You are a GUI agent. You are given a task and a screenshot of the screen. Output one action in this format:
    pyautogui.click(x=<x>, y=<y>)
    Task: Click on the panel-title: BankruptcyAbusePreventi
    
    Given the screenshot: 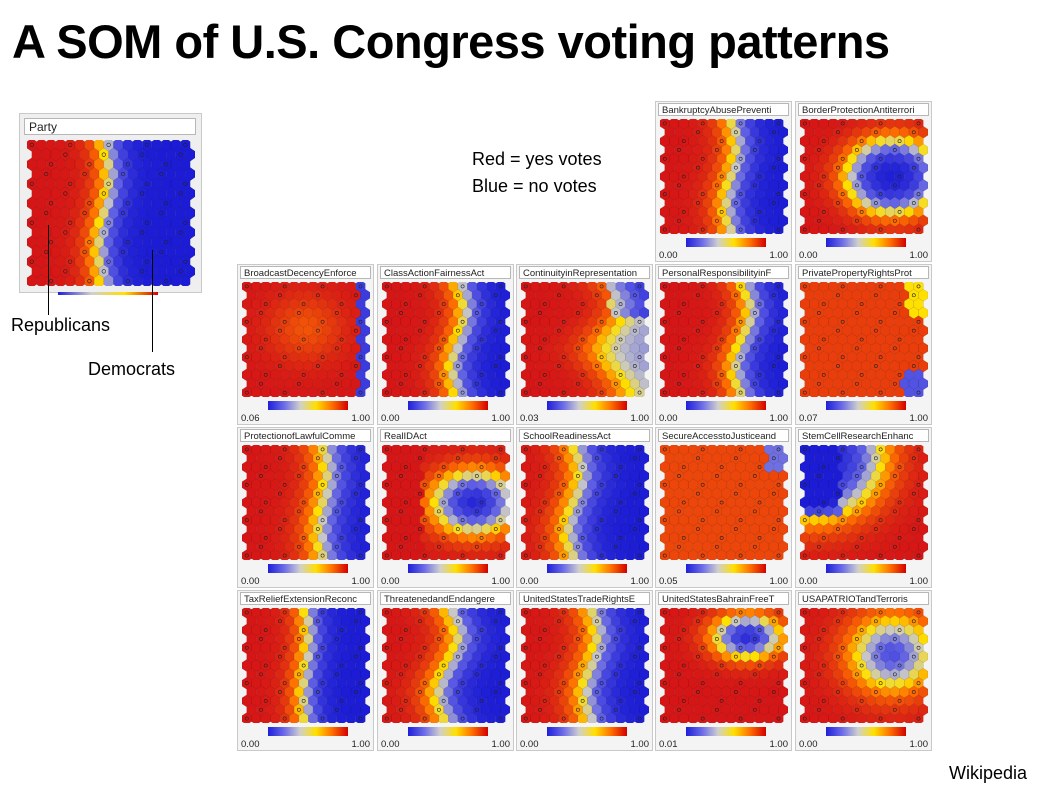 What is the action you would take?
    pyautogui.click(x=723, y=109)
    